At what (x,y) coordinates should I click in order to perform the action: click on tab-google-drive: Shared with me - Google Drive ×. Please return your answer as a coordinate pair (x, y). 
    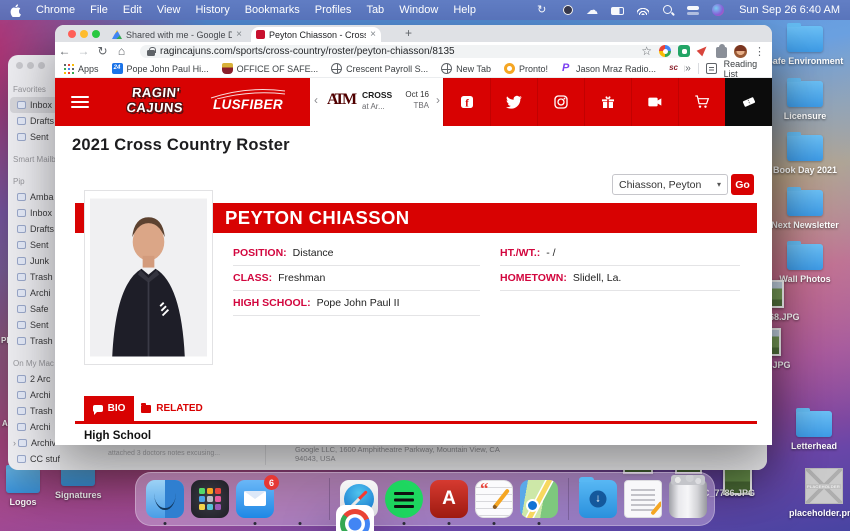
    Looking at the image, I should click on (177, 34).